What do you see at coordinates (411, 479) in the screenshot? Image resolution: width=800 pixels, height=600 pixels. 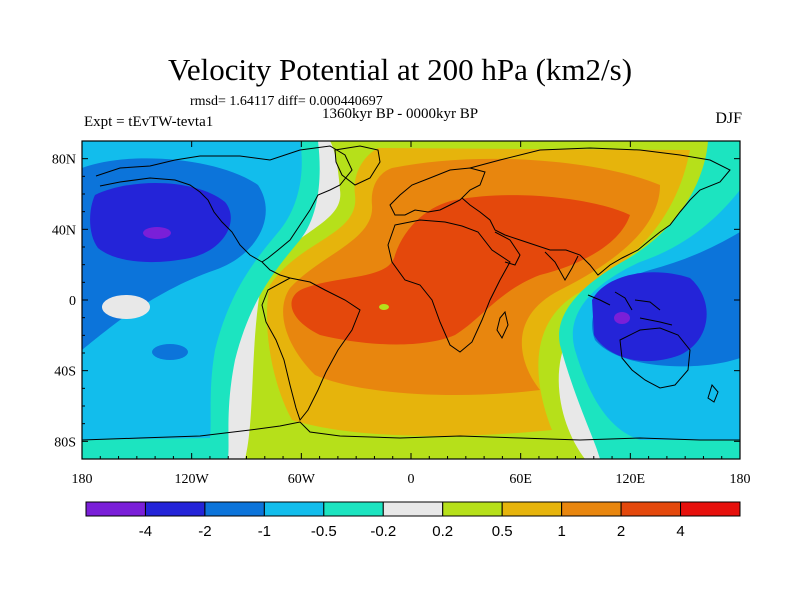 I see `lon-tick-label: 0` at bounding box center [411, 479].